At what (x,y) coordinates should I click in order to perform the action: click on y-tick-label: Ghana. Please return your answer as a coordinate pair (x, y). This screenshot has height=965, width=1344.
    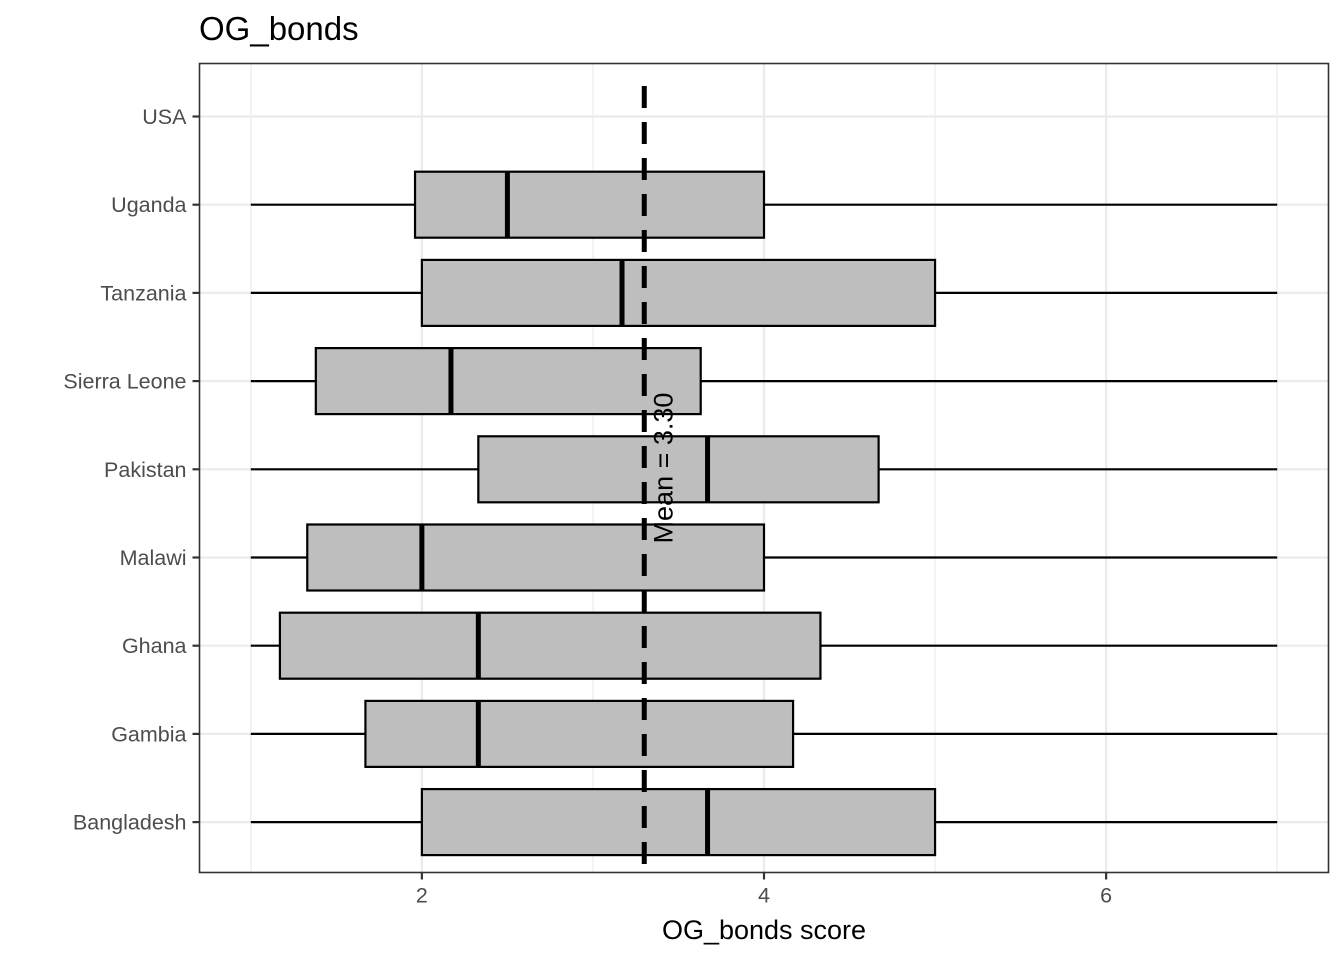
    Looking at the image, I should click on (154, 646).